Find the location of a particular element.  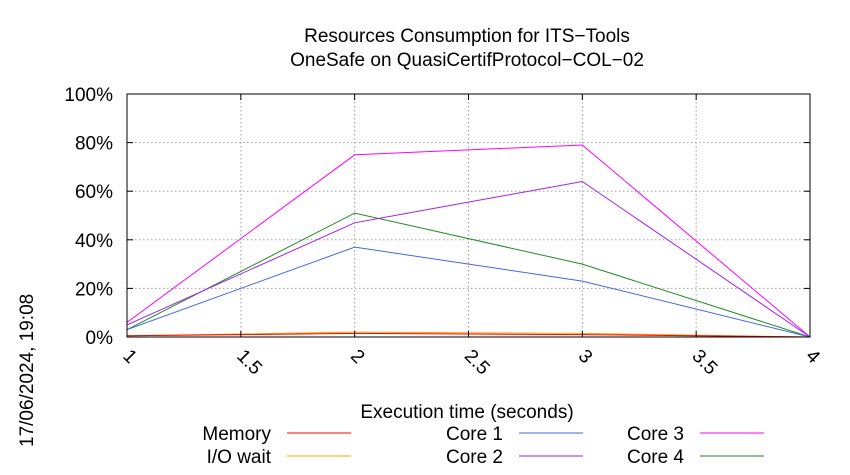

legend-label: Memory is located at coordinates (236, 434).